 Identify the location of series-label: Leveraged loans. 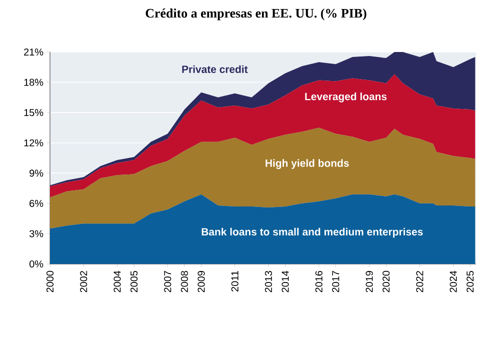
(346, 97).